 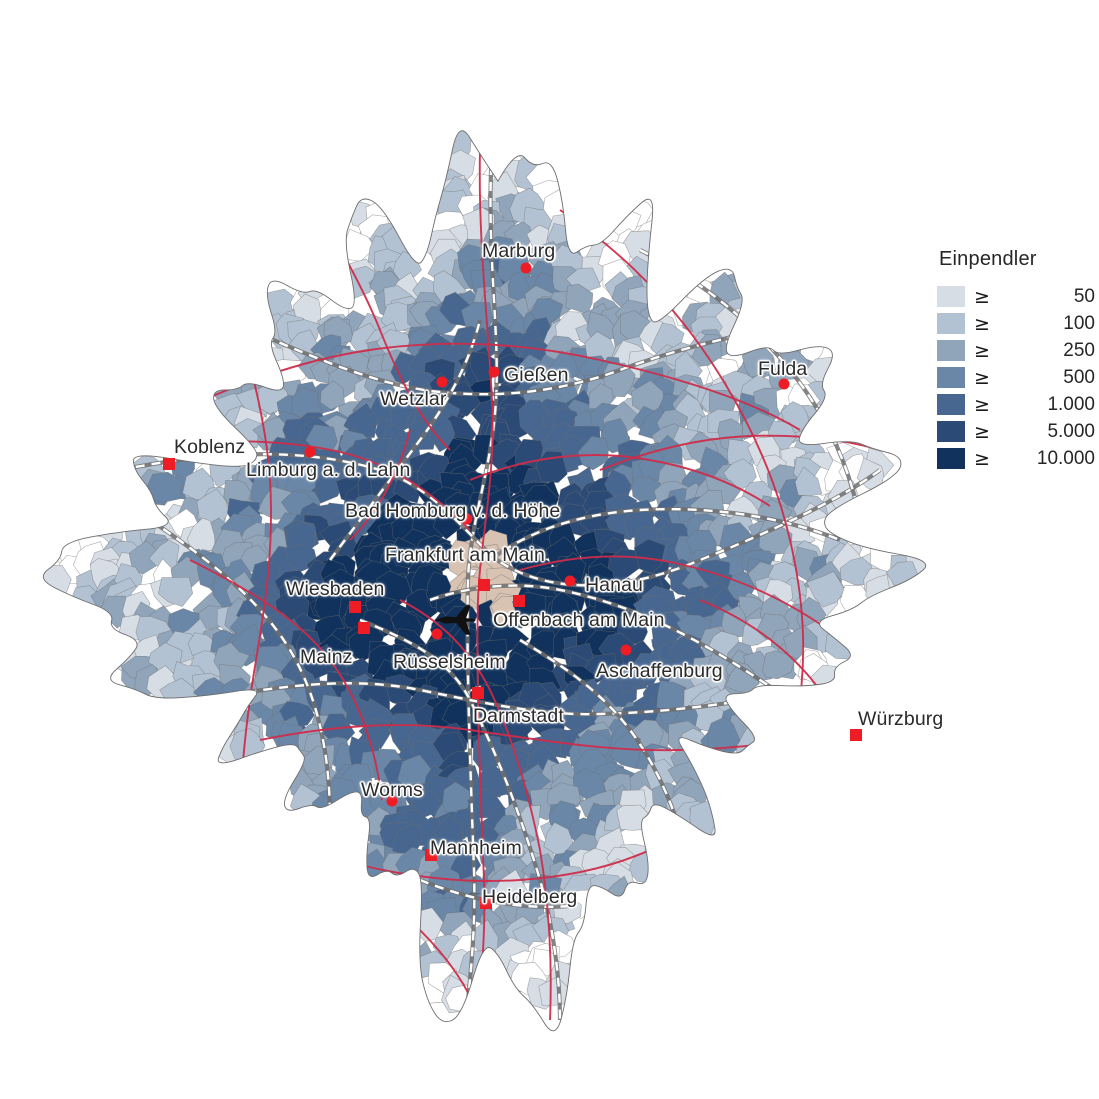 What do you see at coordinates (901, 719) in the screenshot?
I see `city-label: Würzburg` at bounding box center [901, 719].